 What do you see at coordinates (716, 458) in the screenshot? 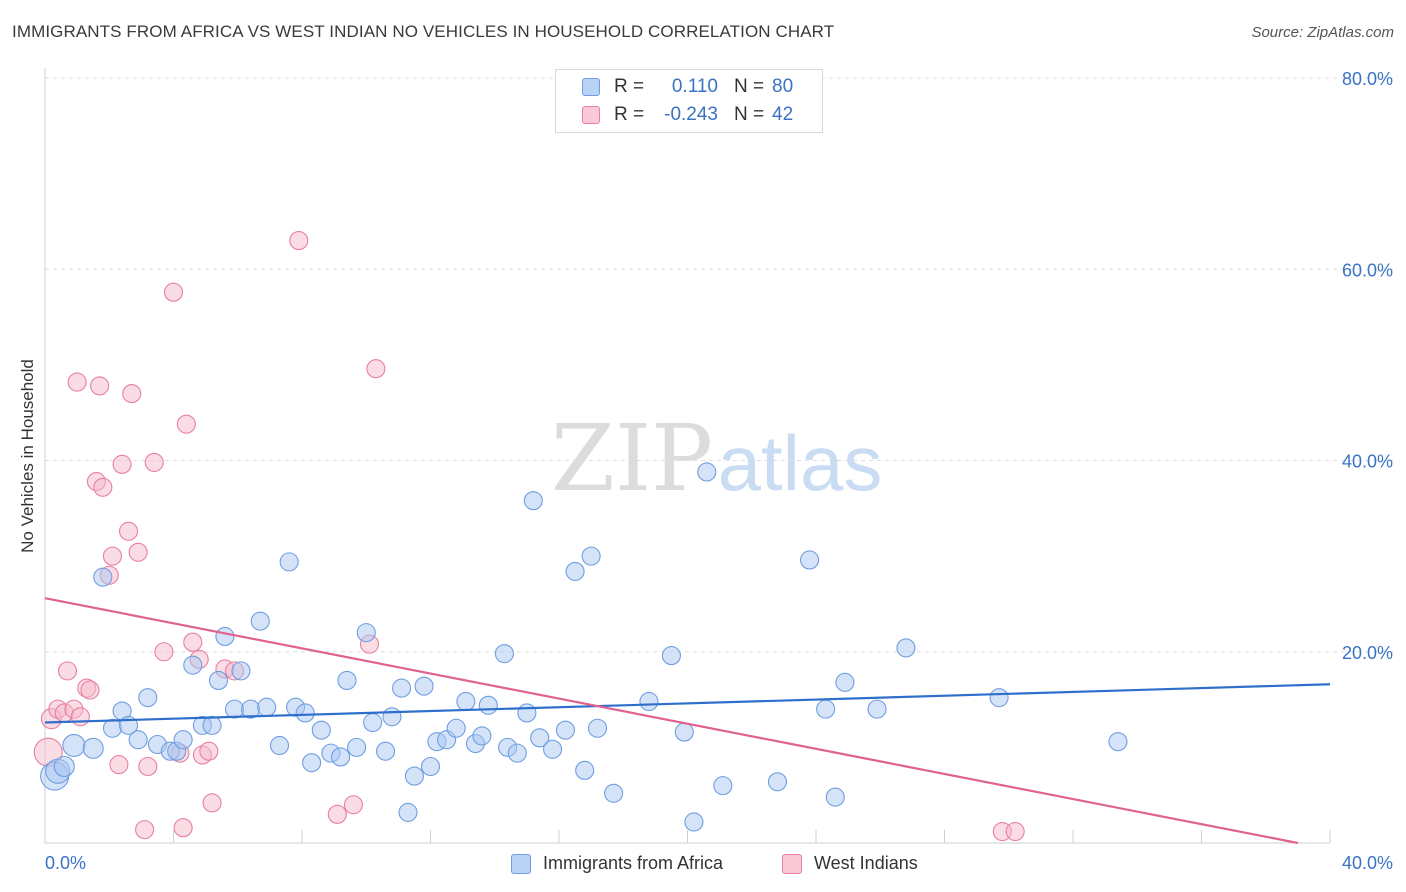
I see `watermark: ZIP atlas` at bounding box center [716, 458].